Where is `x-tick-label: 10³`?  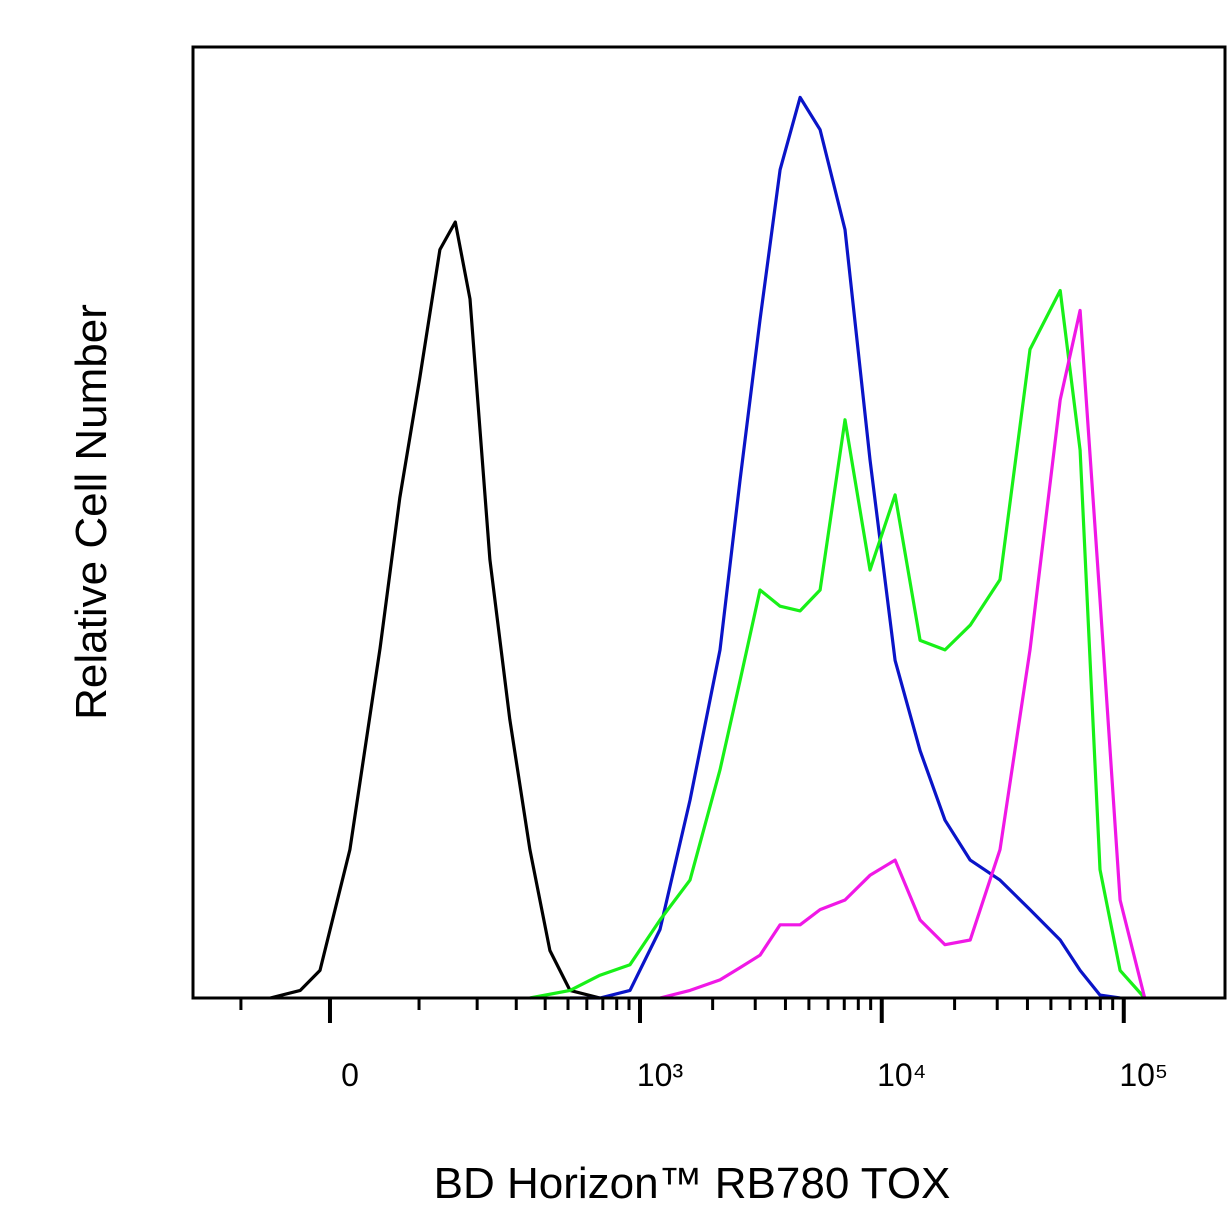
x-tick-label: 10³ is located at coordinates (660, 1075).